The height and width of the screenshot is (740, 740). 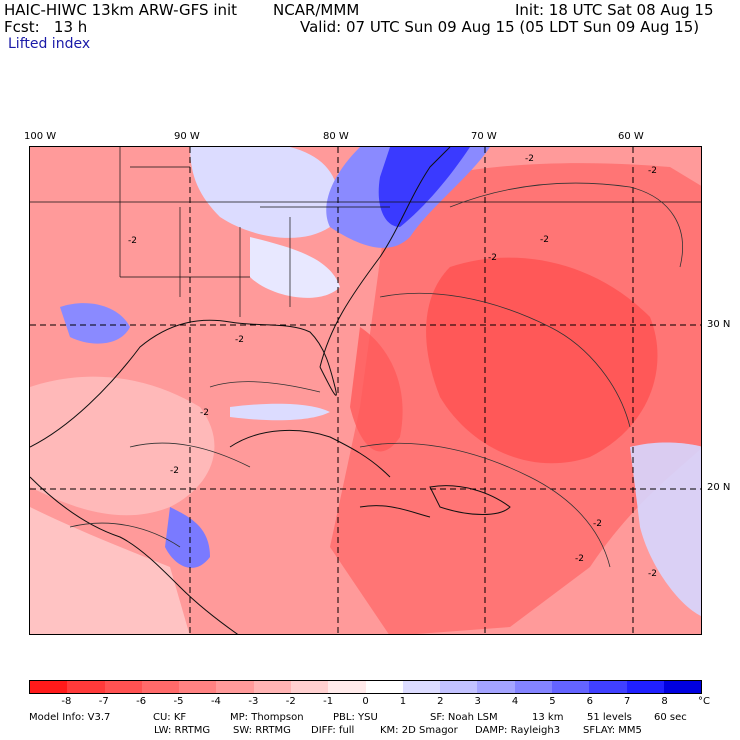 I want to click on footer-model-info: Model Info: V3.7, so click(x=70, y=717).